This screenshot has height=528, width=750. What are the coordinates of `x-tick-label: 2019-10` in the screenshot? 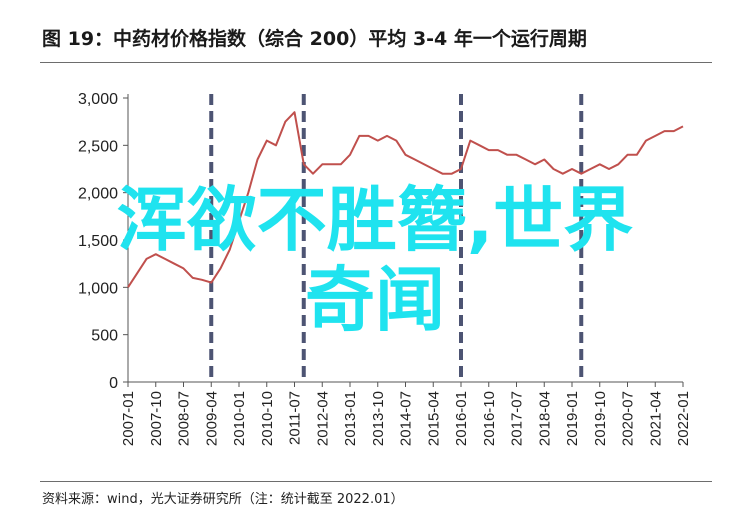 It's located at (600, 418).